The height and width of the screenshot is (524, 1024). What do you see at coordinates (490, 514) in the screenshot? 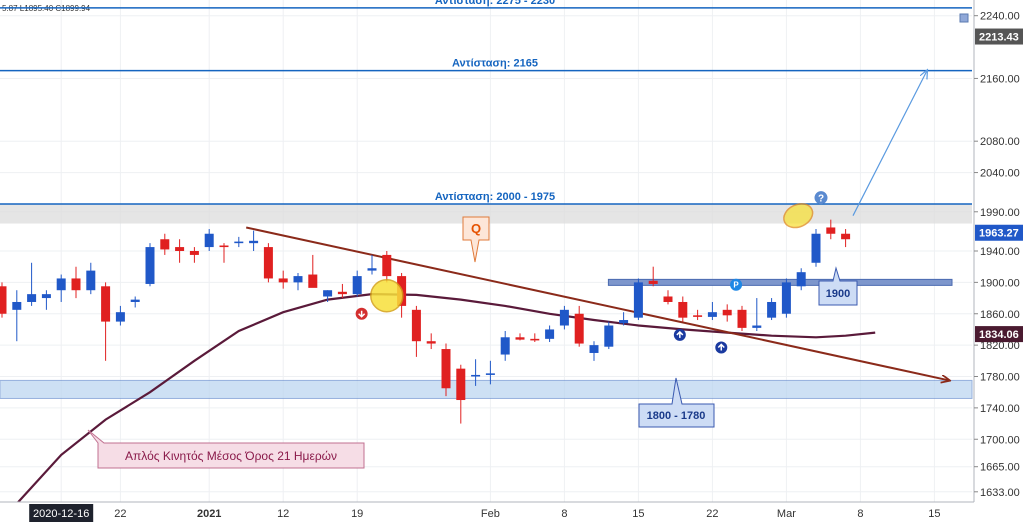
I see `x-tick-label: Feb` at bounding box center [490, 514].